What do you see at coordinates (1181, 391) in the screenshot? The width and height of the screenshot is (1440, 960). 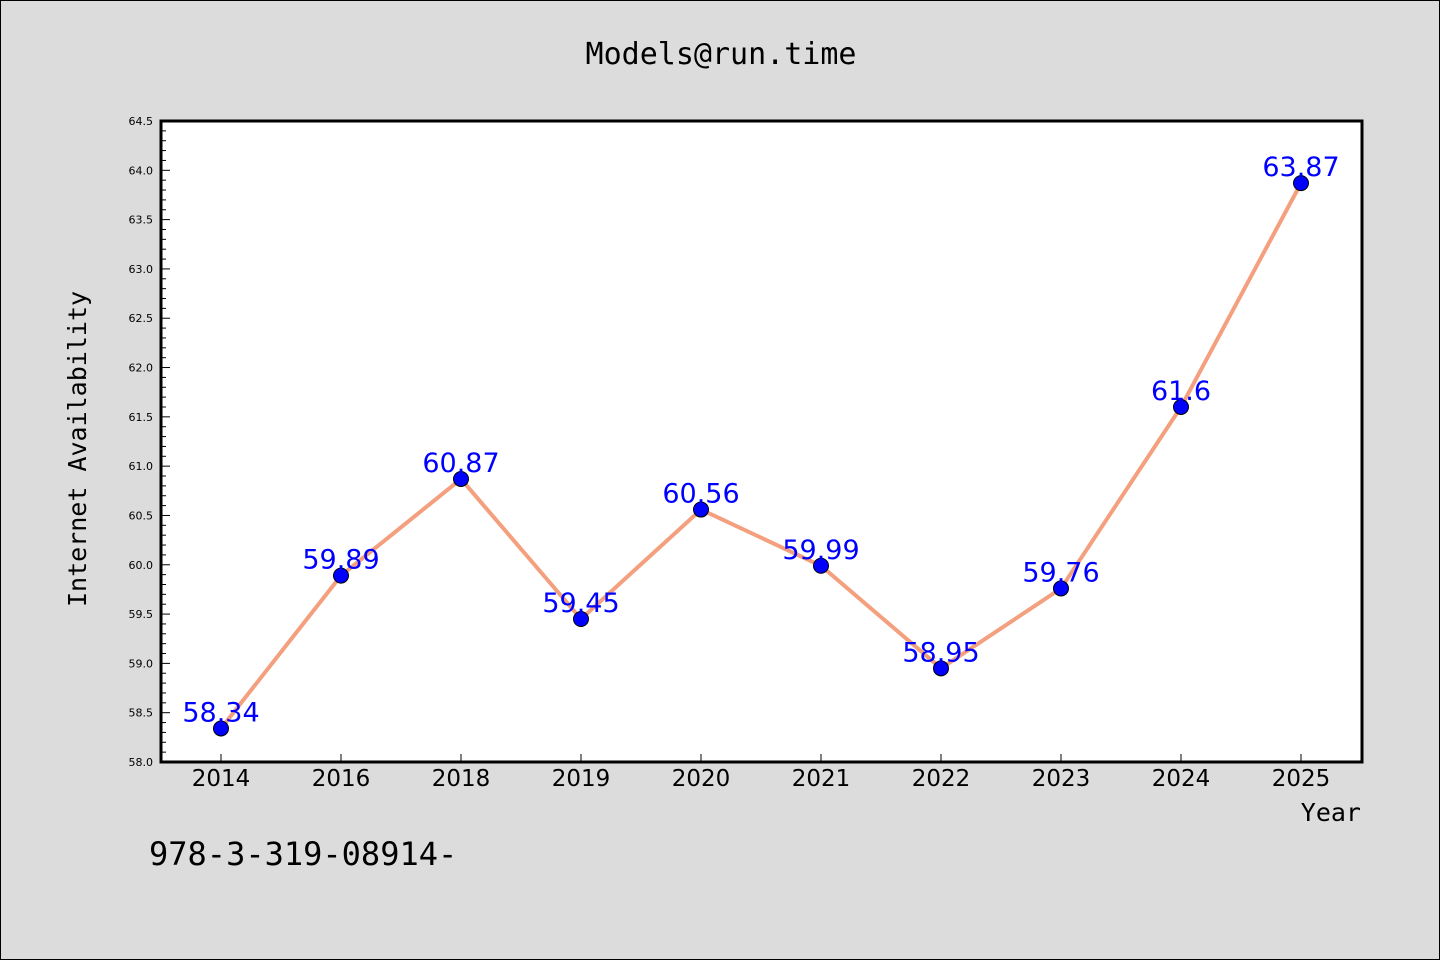 I see `data-label: 61.6` at bounding box center [1181, 391].